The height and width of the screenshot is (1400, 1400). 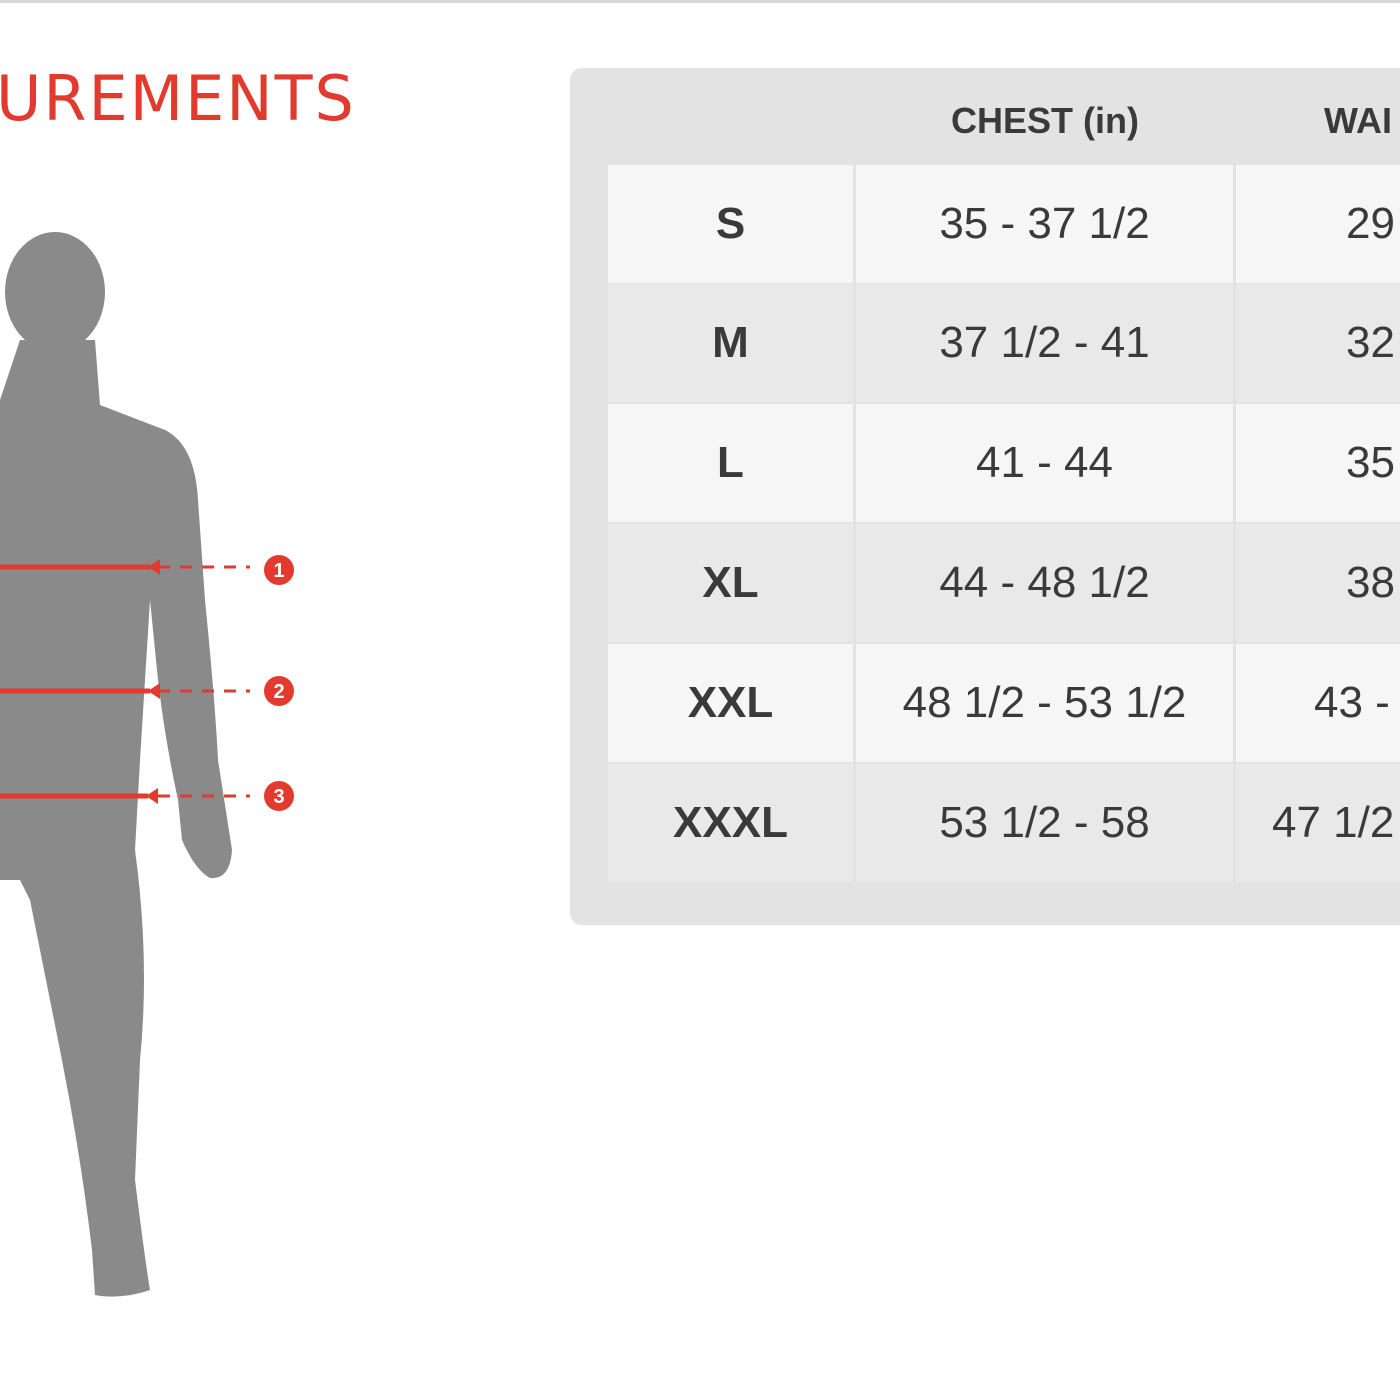 What do you see at coordinates (1045, 120) in the screenshot?
I see `header-chest: CHEST (in)` at bounding box center [1045, 120].